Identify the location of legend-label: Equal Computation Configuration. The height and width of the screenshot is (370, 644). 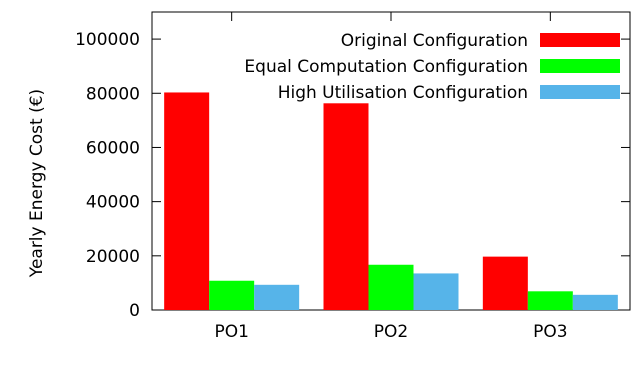
(386, 67).